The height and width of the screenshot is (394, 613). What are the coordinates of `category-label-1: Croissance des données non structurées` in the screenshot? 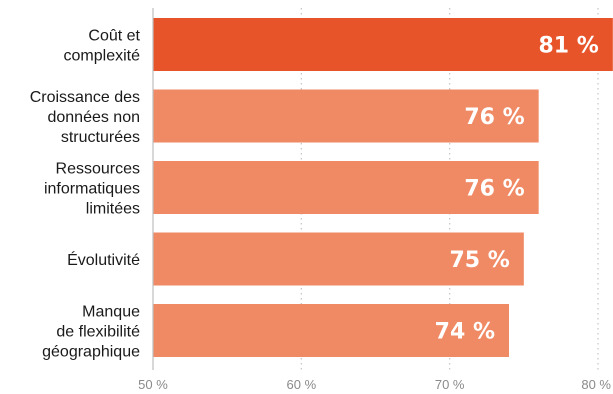 It's located at (85, 117).